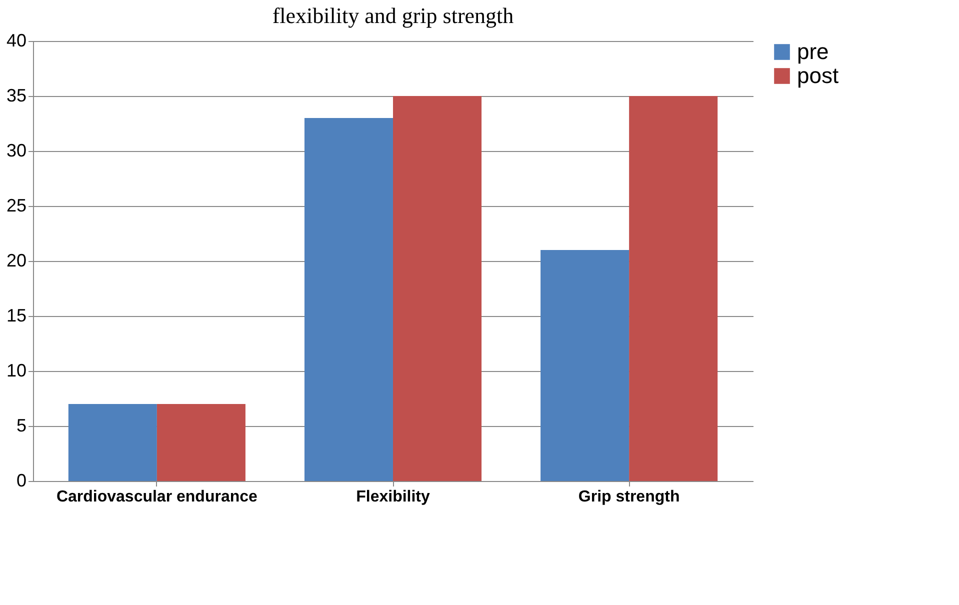 This screenshot has height=605, width=959. Describe the element at coordinates (16, 370) in the screenshot. I see `y-tick-label: 10` at that location.